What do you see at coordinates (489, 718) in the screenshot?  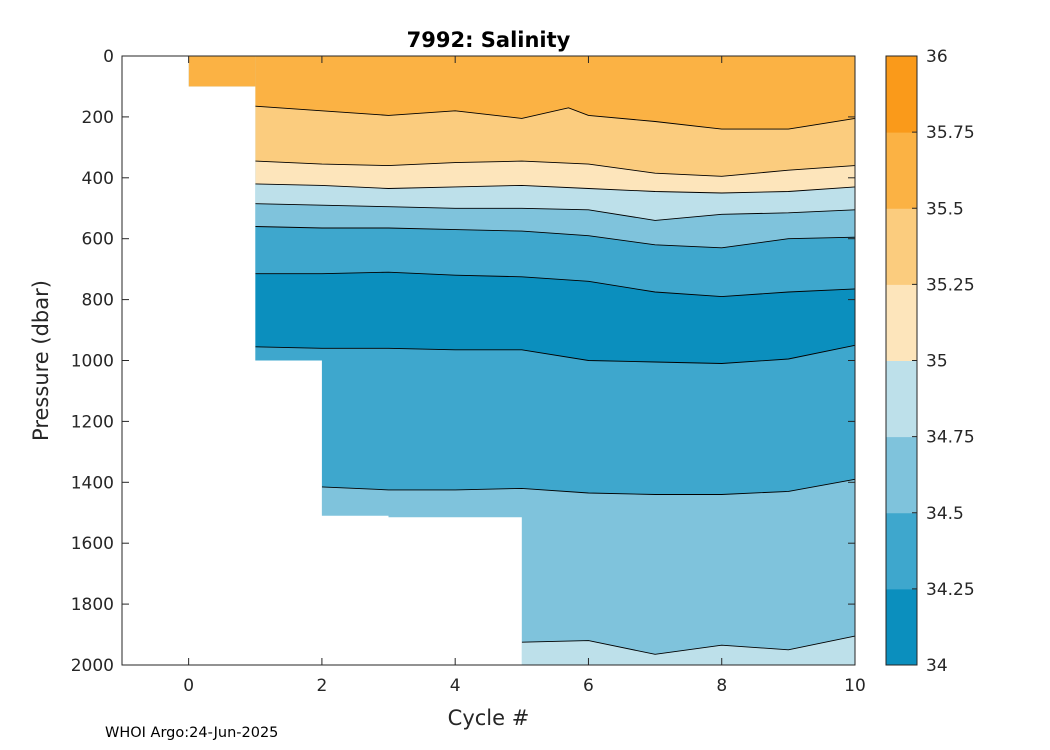 I see `x-axis-label: Cycle #` at bounding box center [489, 718].